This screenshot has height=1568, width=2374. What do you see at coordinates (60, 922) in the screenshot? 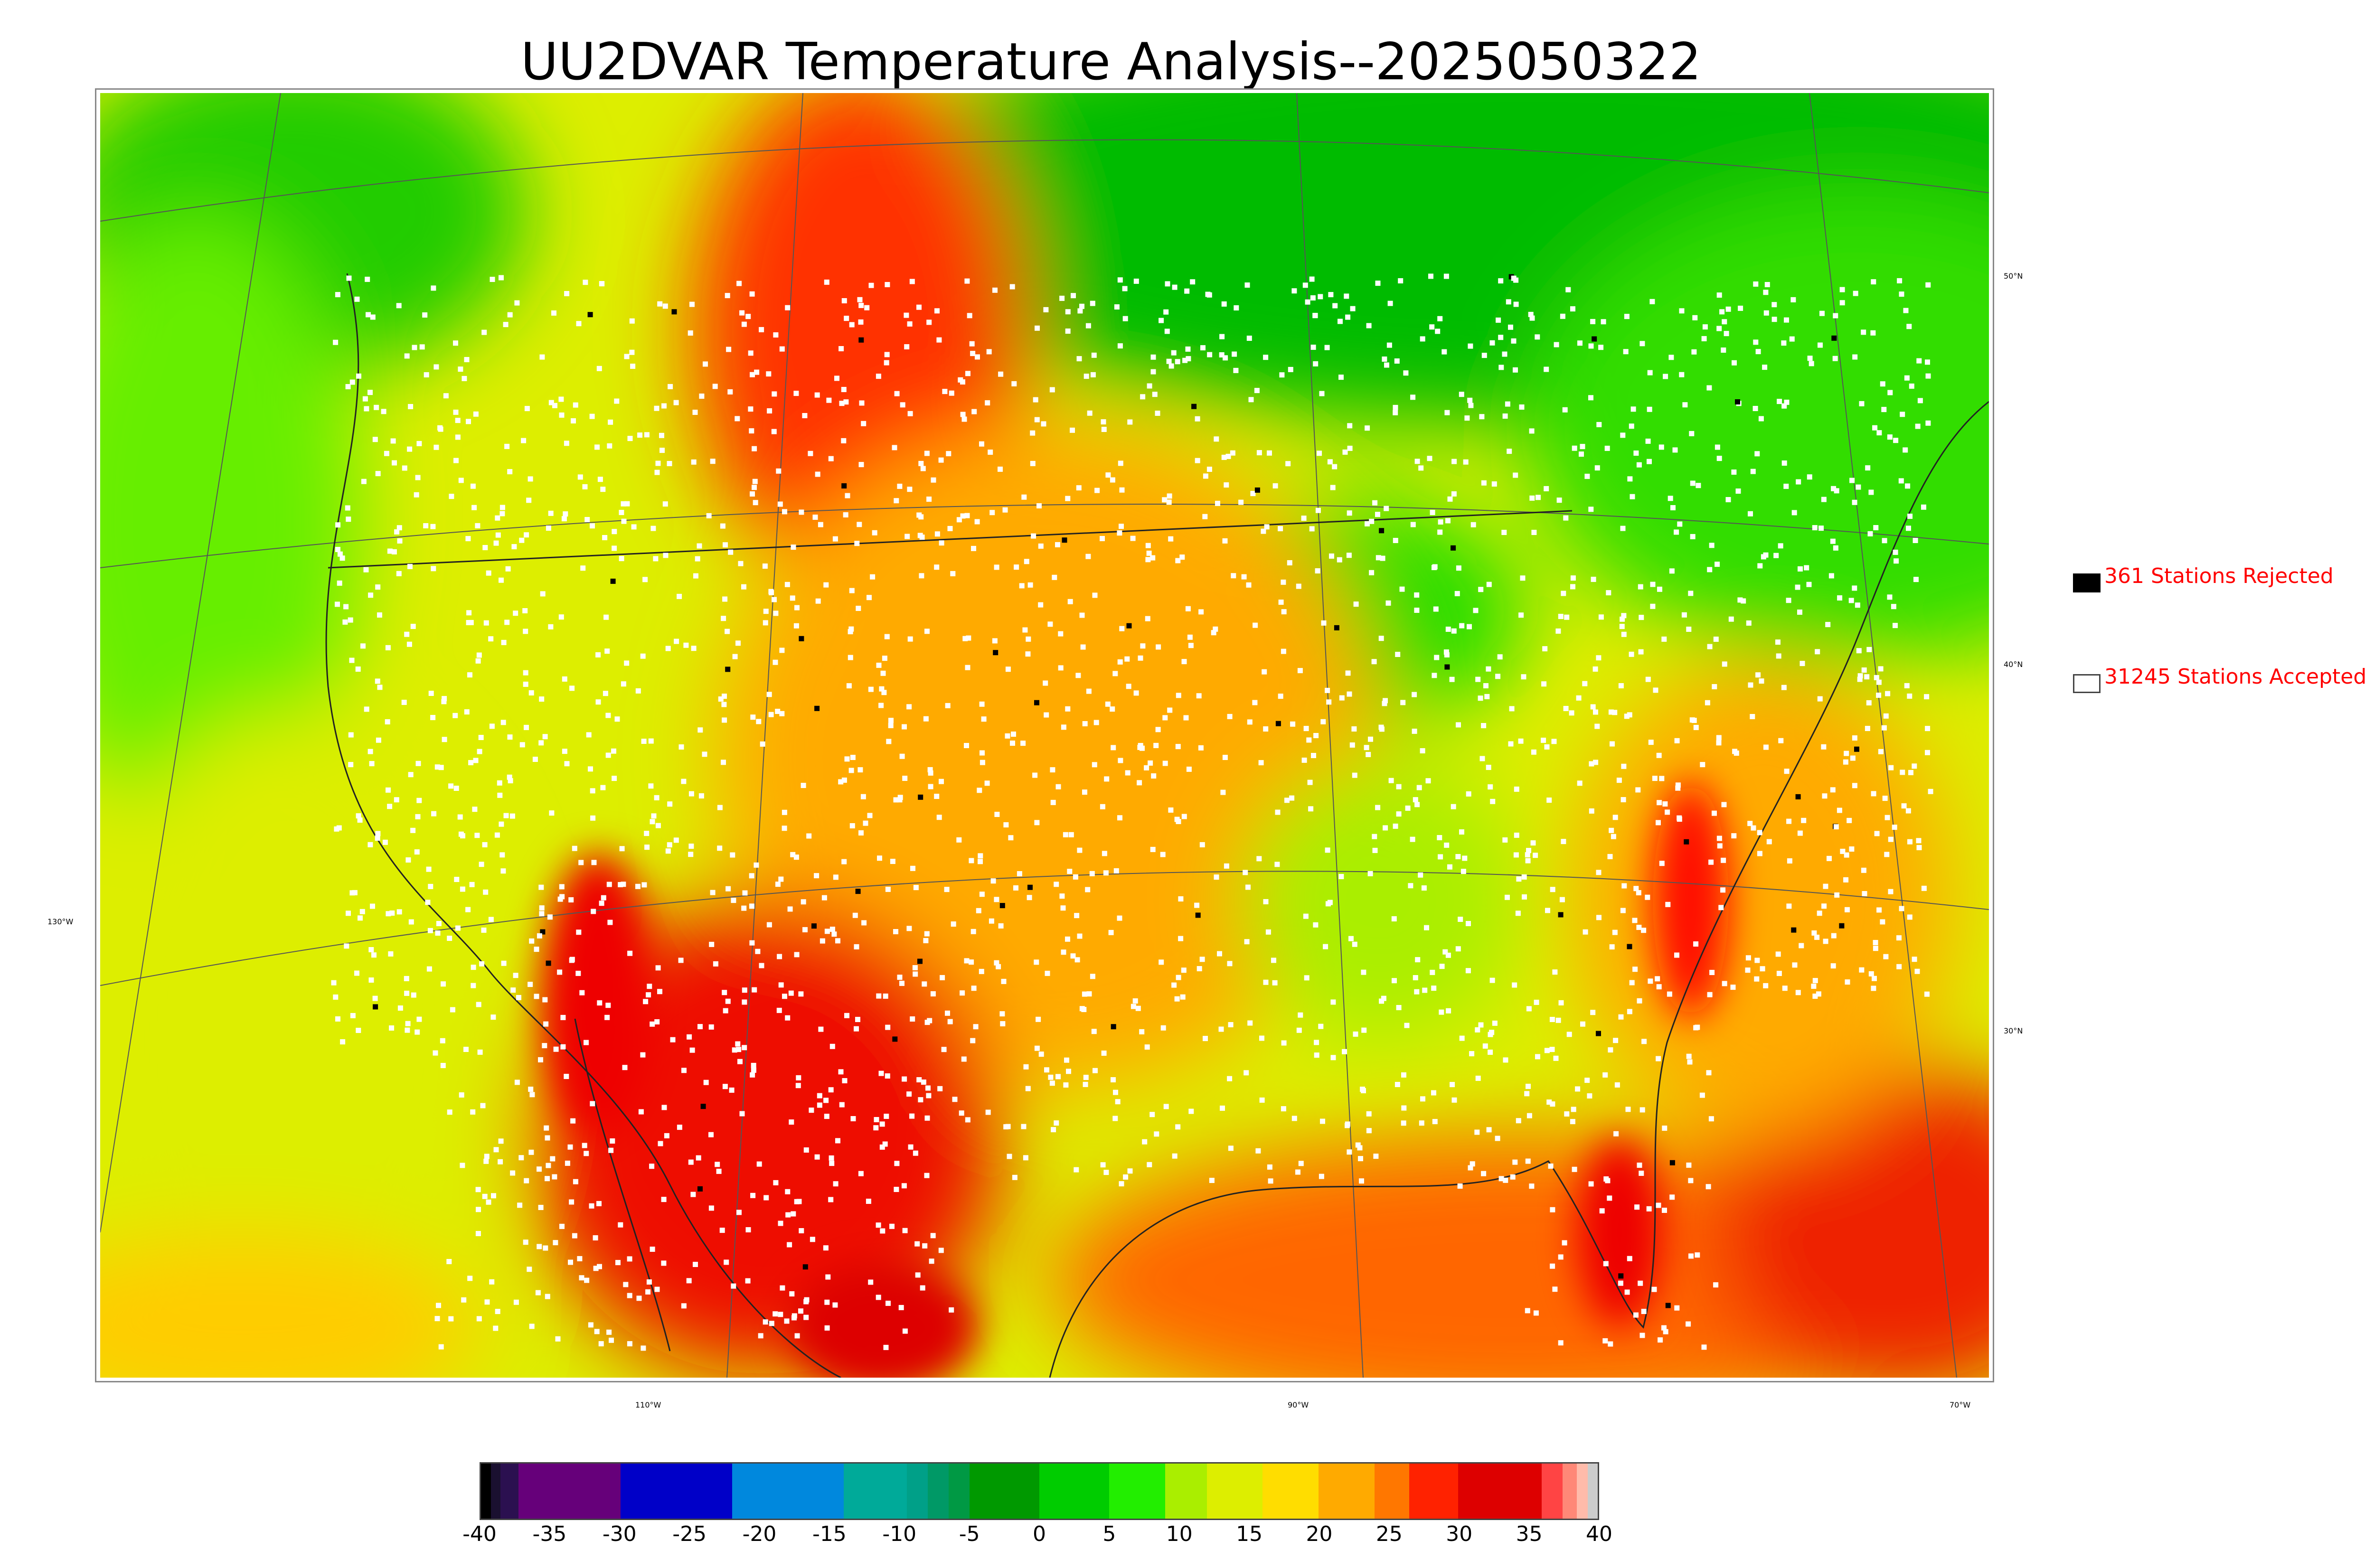
I see `lon-label-130w: 130°W` at bounding box center [60, 922].